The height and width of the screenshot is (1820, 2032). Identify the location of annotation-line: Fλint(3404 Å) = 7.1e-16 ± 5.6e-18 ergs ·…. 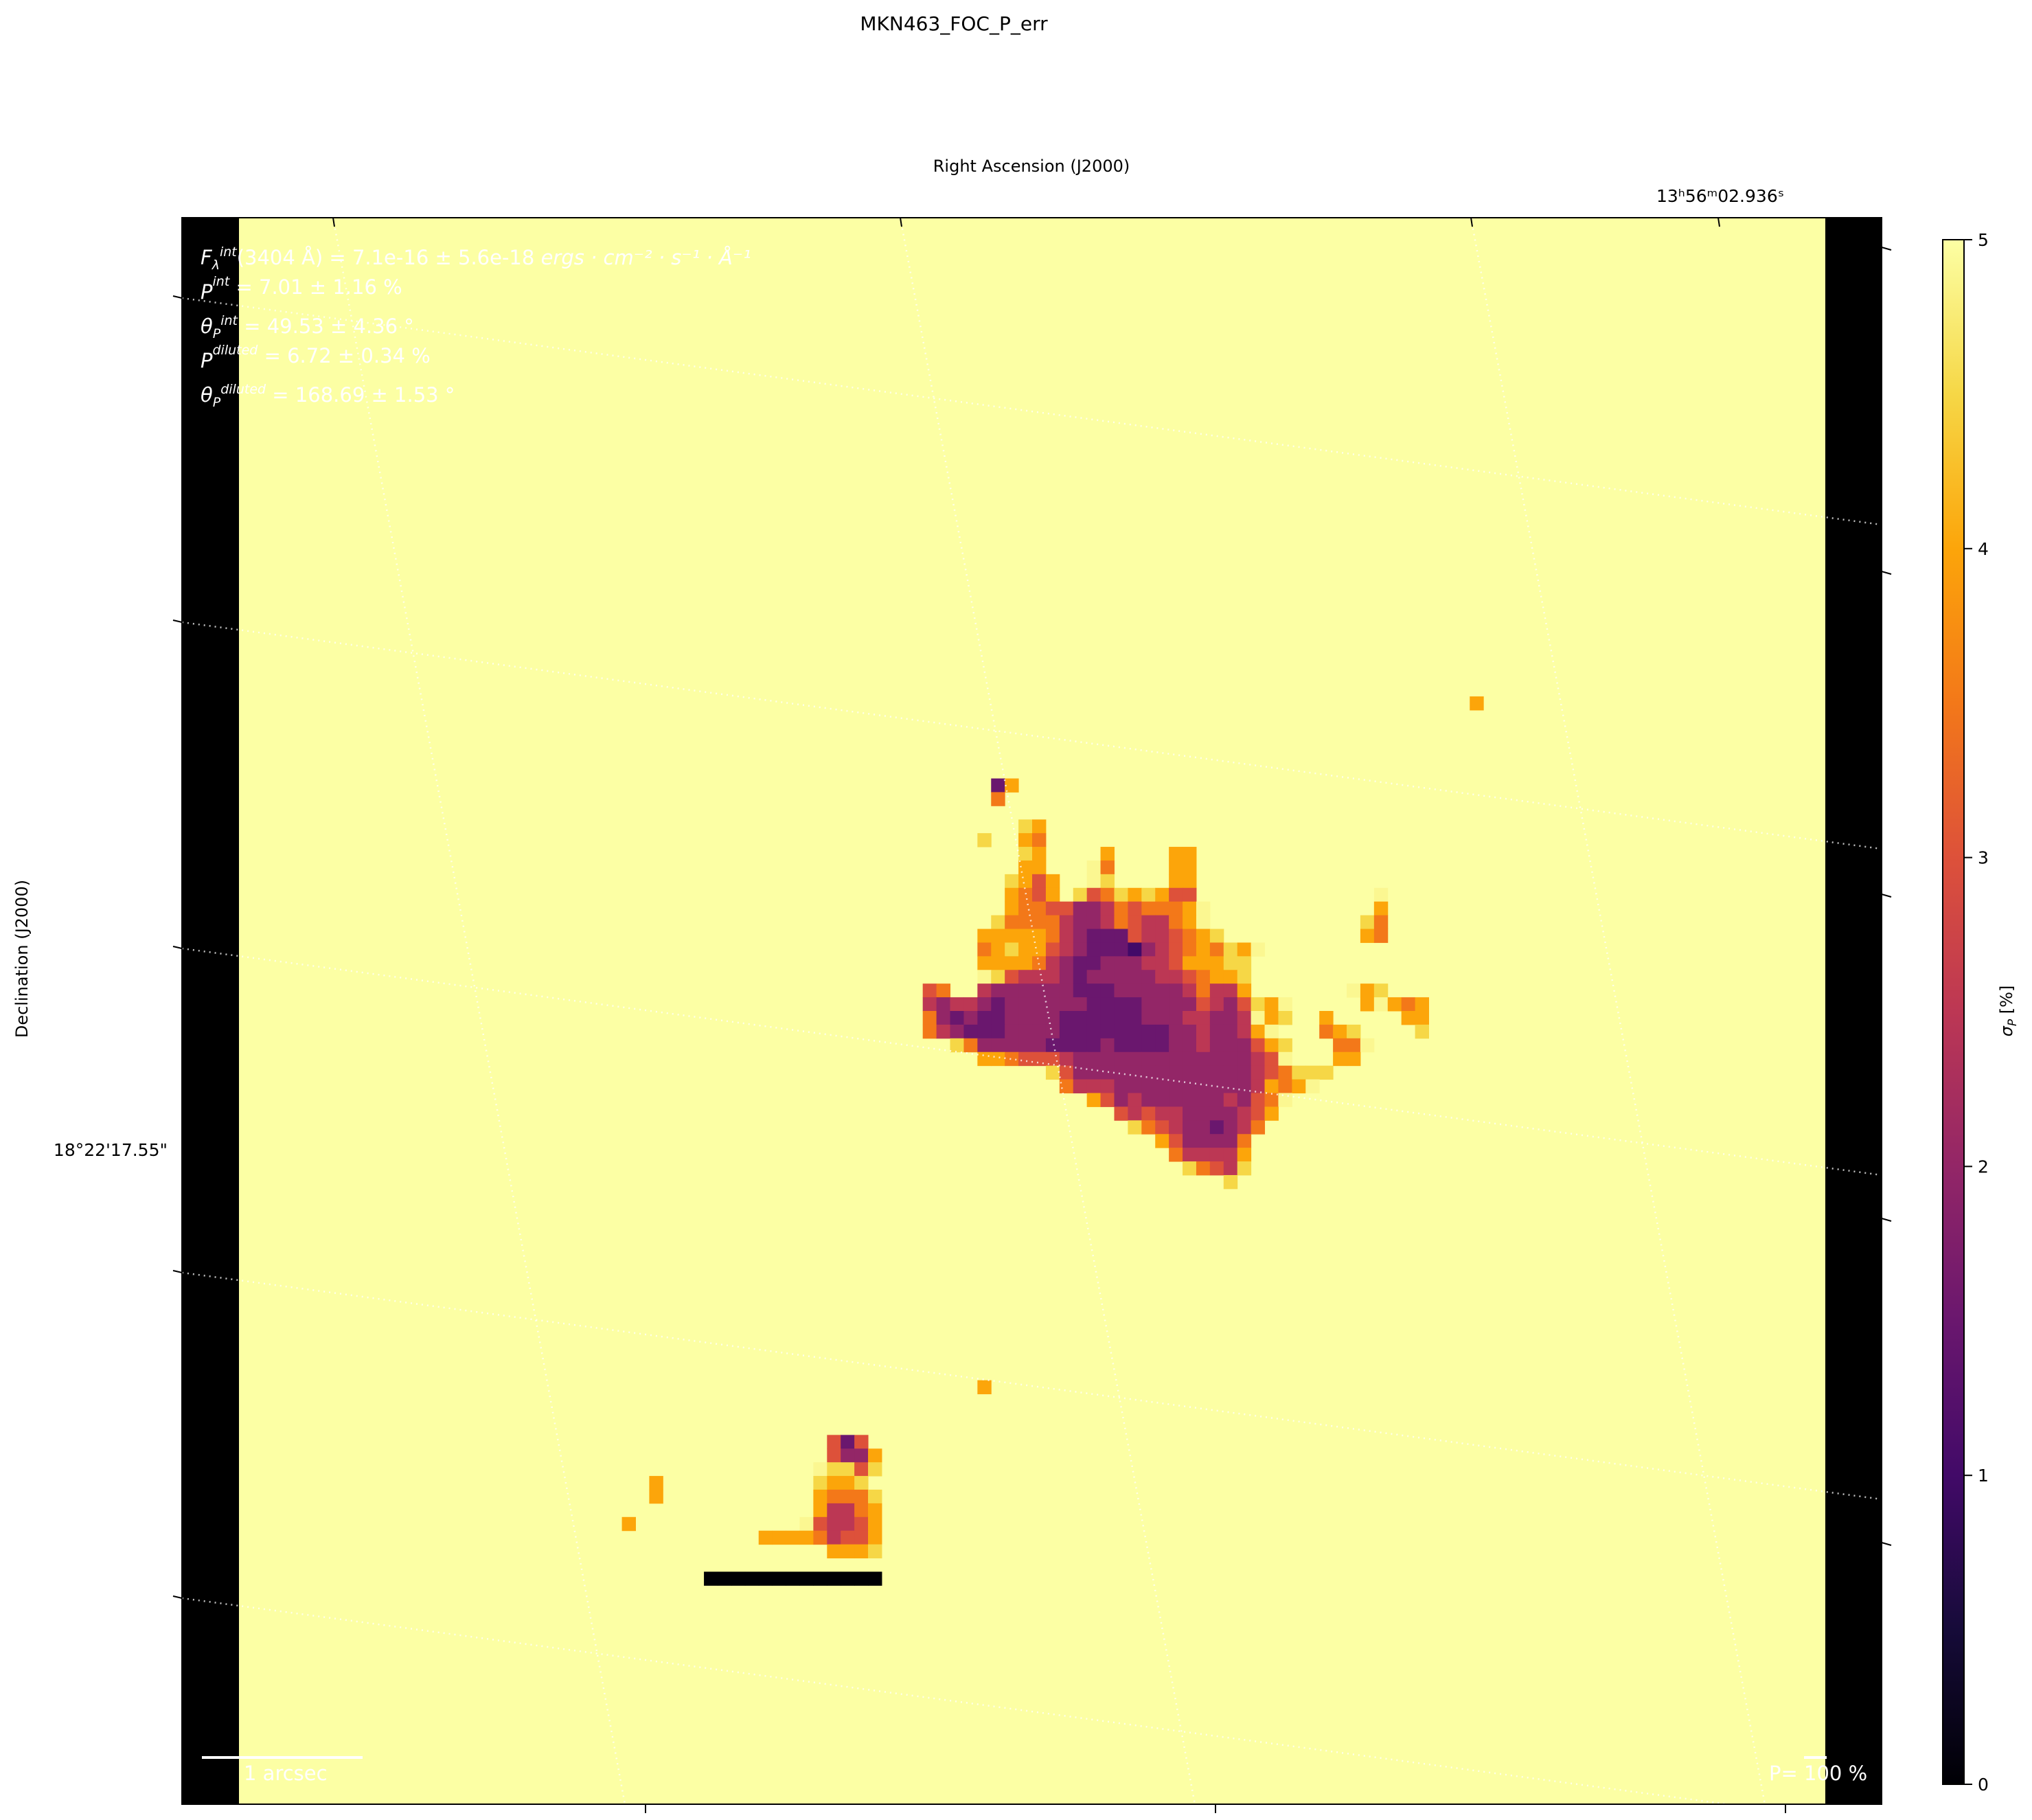
(476, 258).